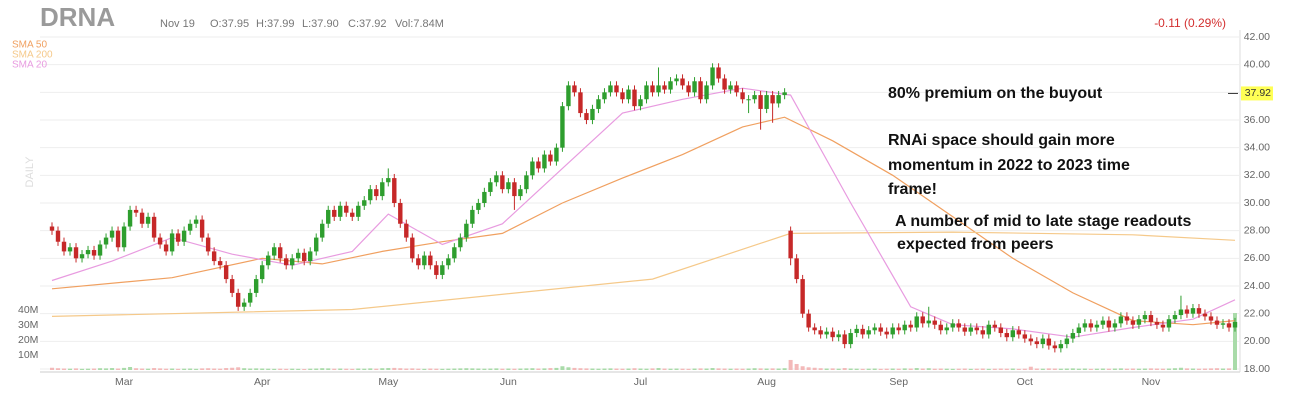  Describe the element at coordinates (28, 325) in the screenshot. I see `volume-tick-label: 30M` at that location.